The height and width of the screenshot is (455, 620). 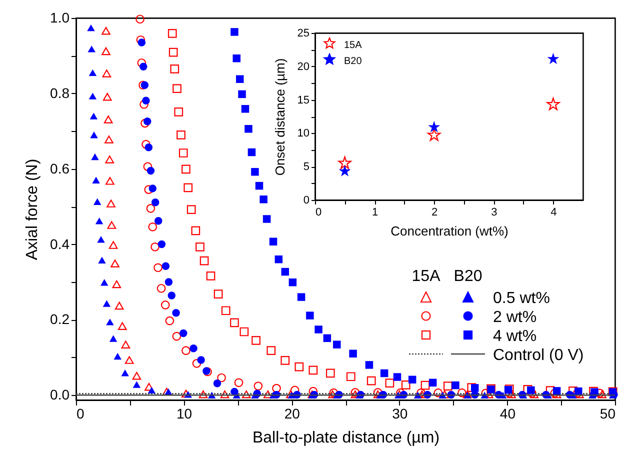 What do you see at coordinates (553, 212) in the screenshot?
I see `x-tick-label: 4` at bounding box center [553, 212].